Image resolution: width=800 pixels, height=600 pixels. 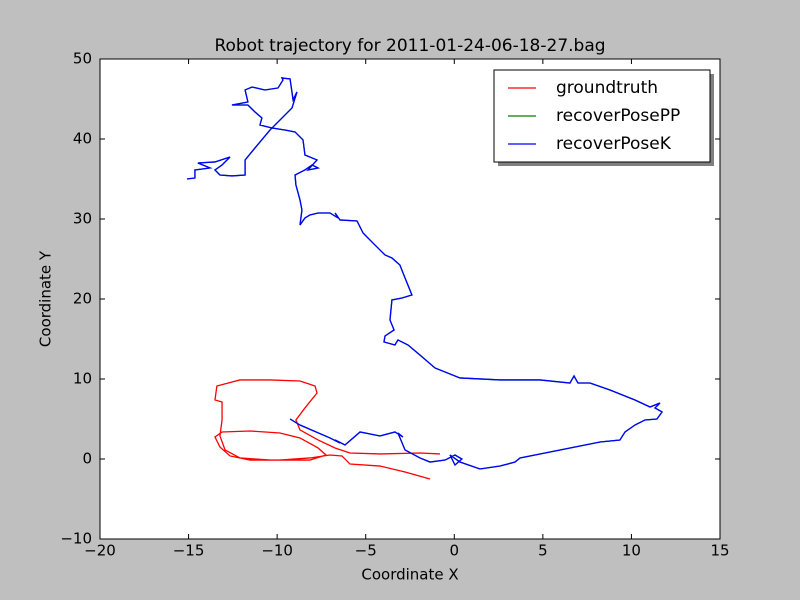 I want to click on legend-label: recoverPoseK, so click(x=614, y=144).